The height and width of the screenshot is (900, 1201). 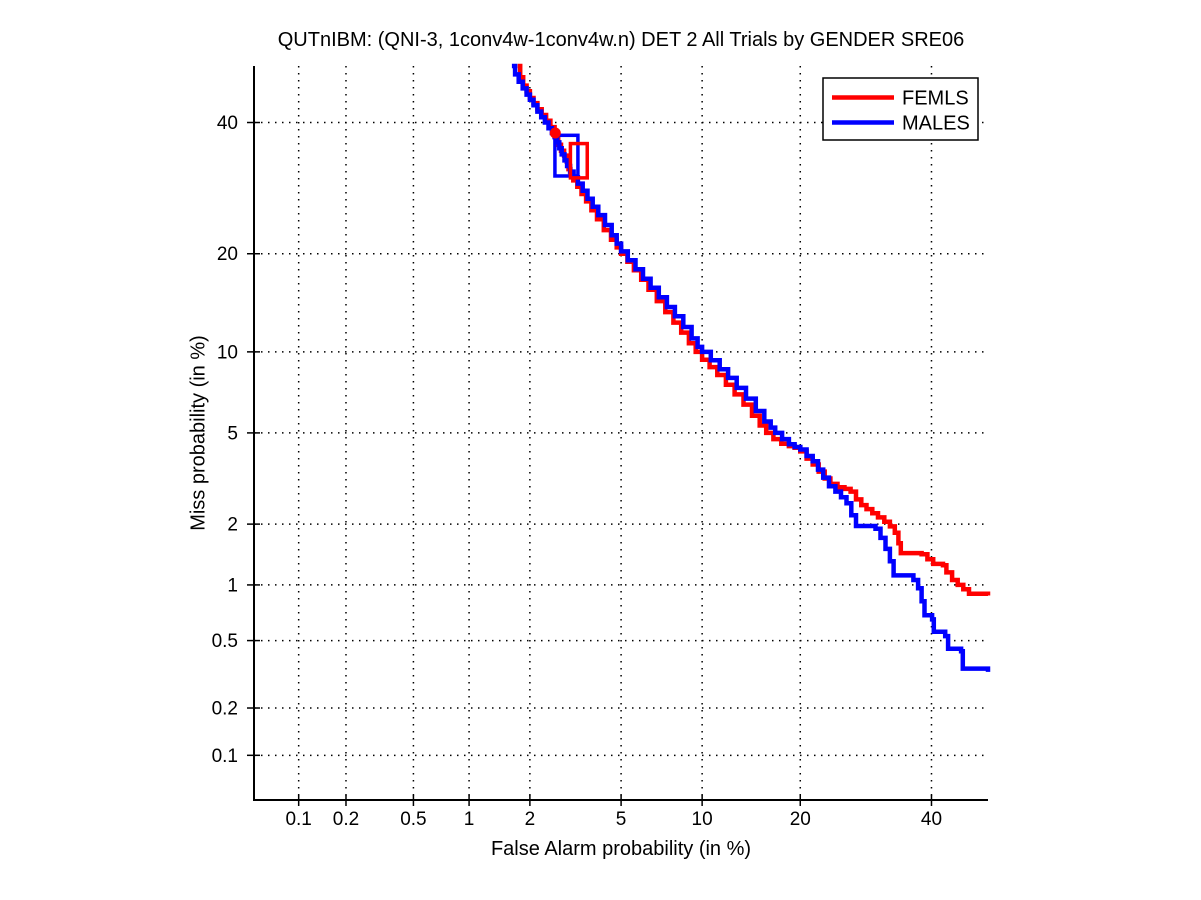 I want to click on legend-box, so click(x=900, y=109).